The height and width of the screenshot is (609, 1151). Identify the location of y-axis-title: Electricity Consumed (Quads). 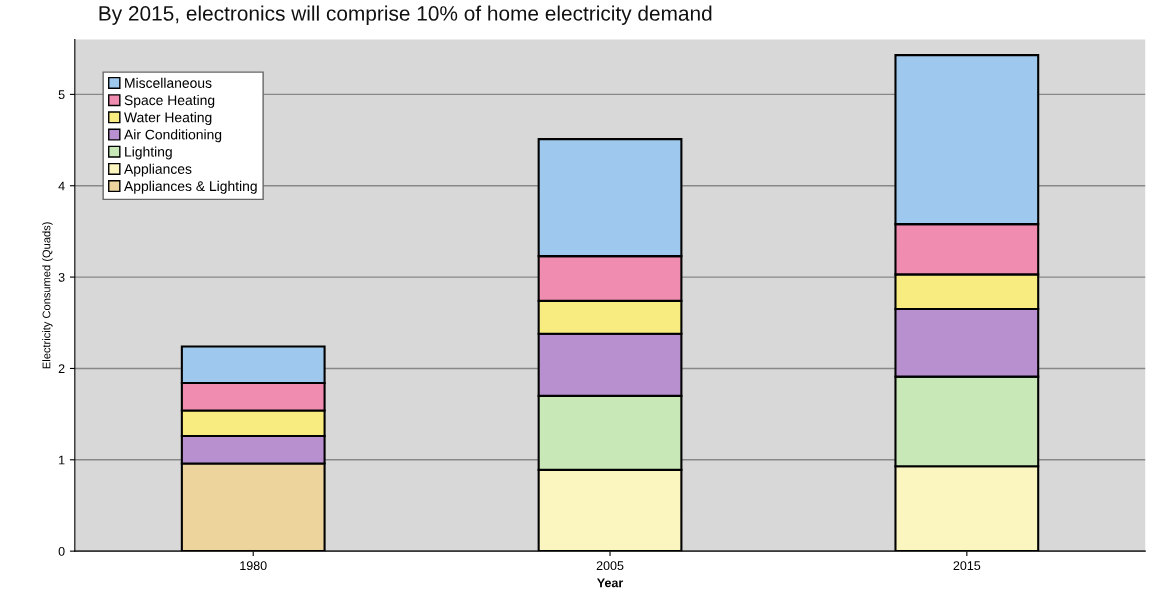
(47, 295).